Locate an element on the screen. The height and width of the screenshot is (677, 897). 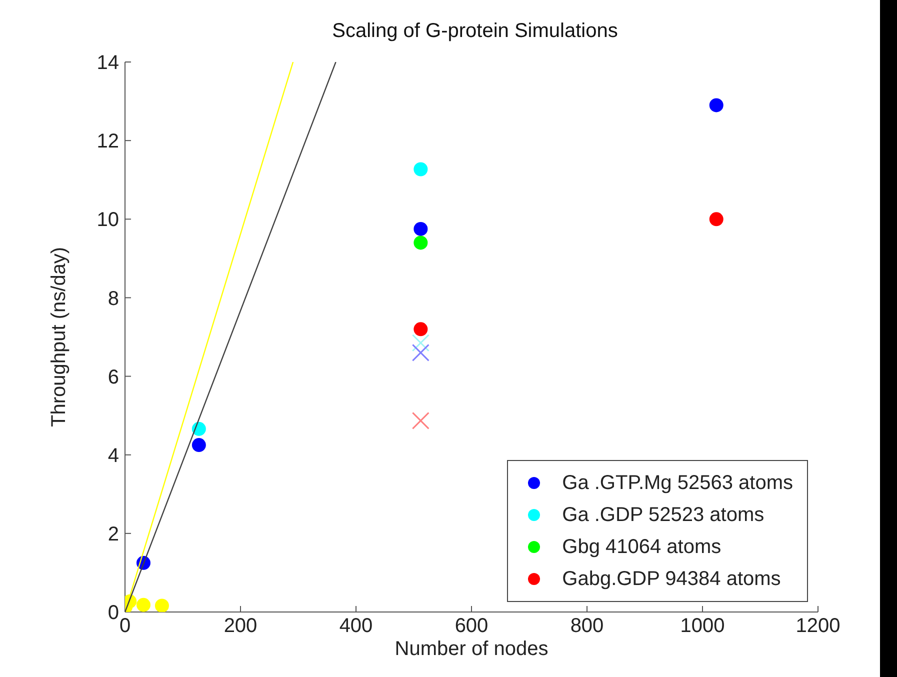
x-tick-label: 600 is located at coordinates (471, 626).